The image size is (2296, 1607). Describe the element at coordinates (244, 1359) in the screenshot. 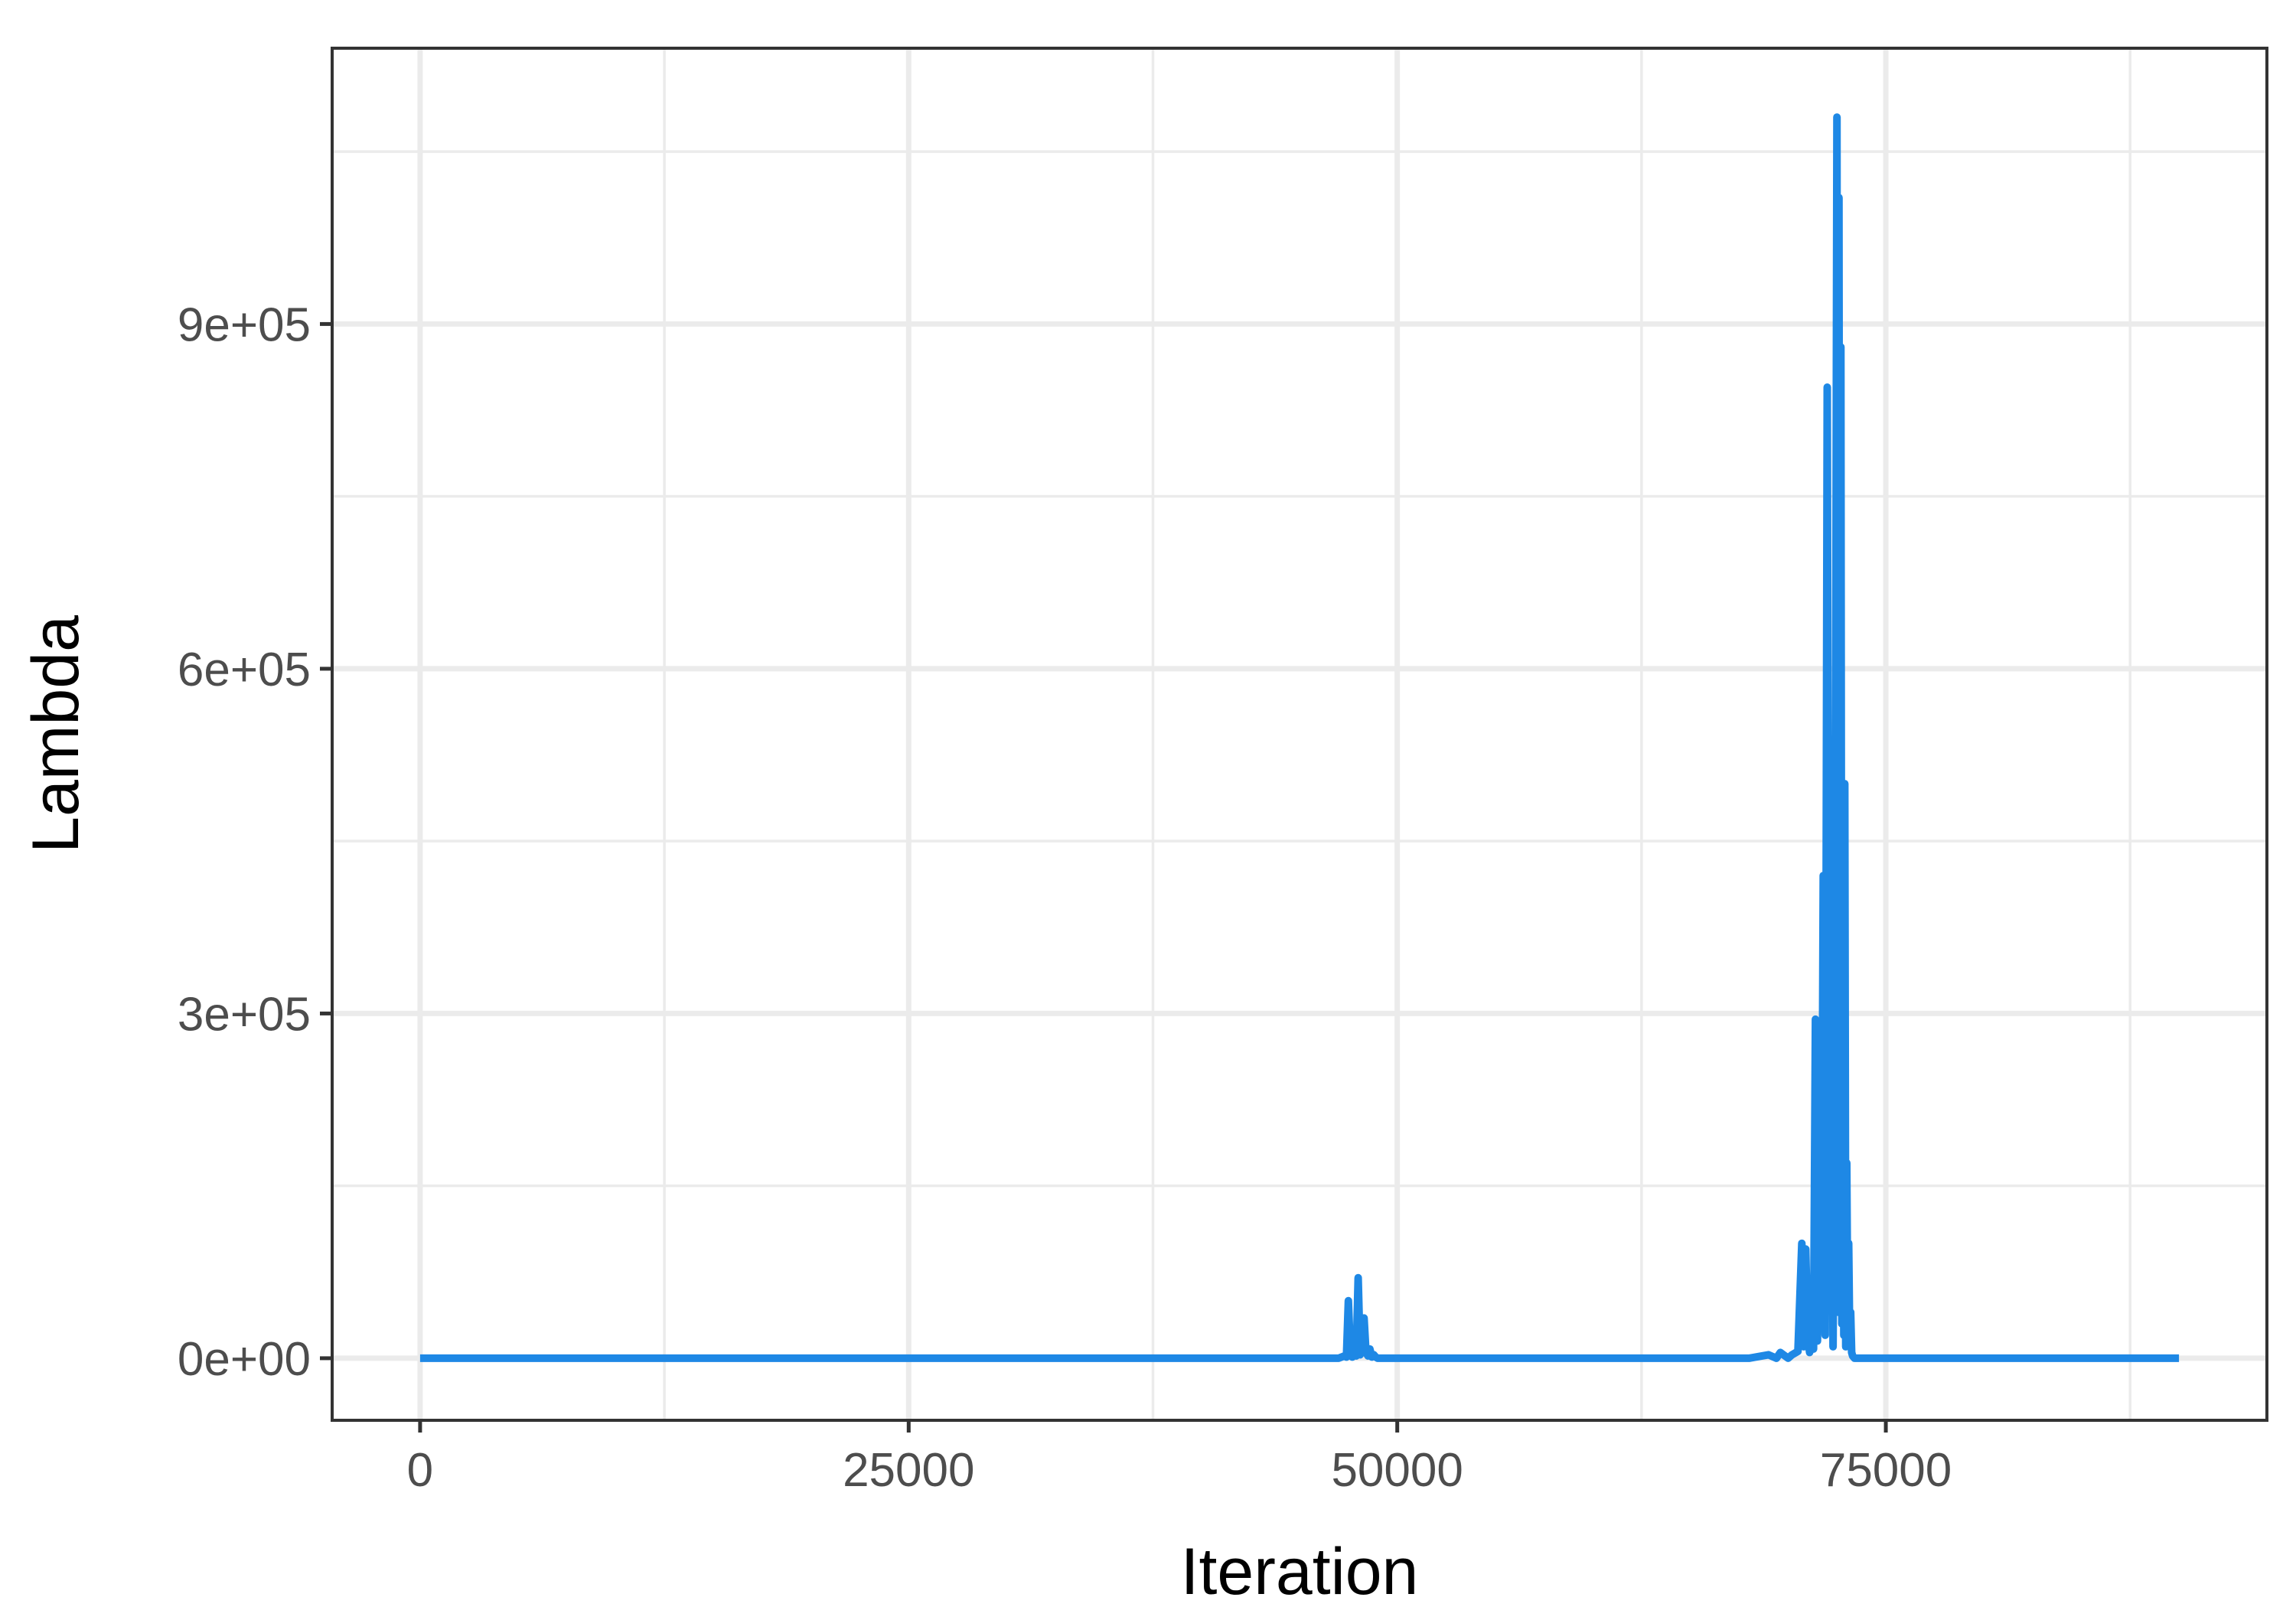

I see `y-tick-label: 0e+00` at that location.